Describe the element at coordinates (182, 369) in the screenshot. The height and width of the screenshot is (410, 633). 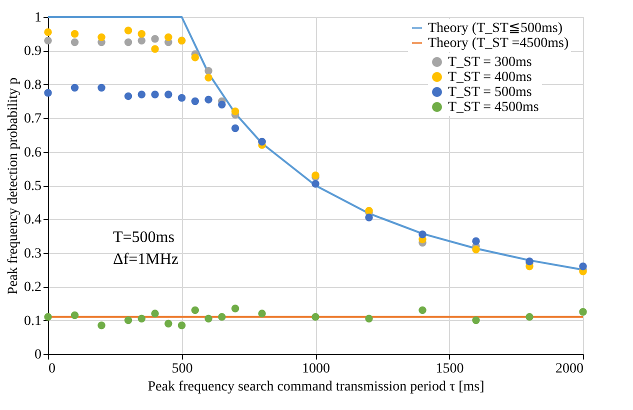
I see `x-tick-label: 500` at that location.